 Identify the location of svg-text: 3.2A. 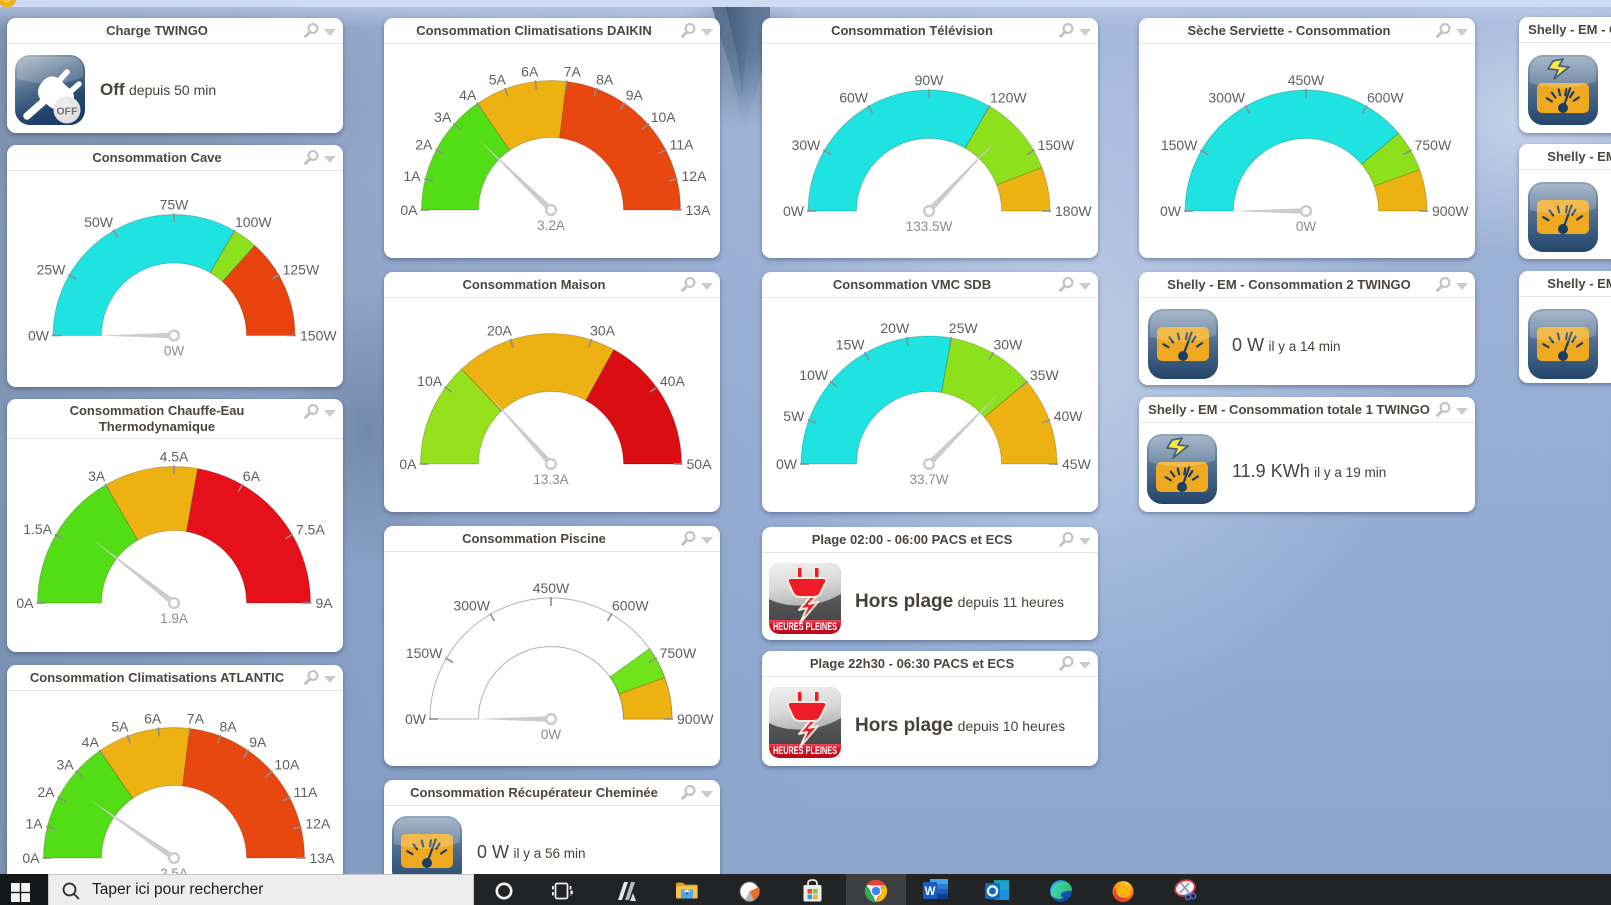
(551, 225).